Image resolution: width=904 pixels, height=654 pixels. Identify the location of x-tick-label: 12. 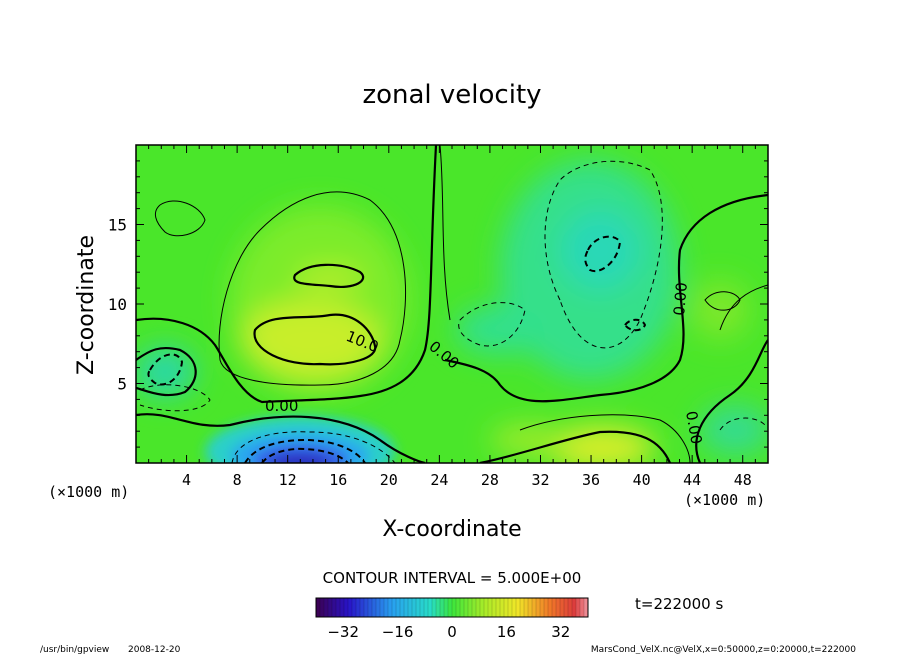
(288, 480).